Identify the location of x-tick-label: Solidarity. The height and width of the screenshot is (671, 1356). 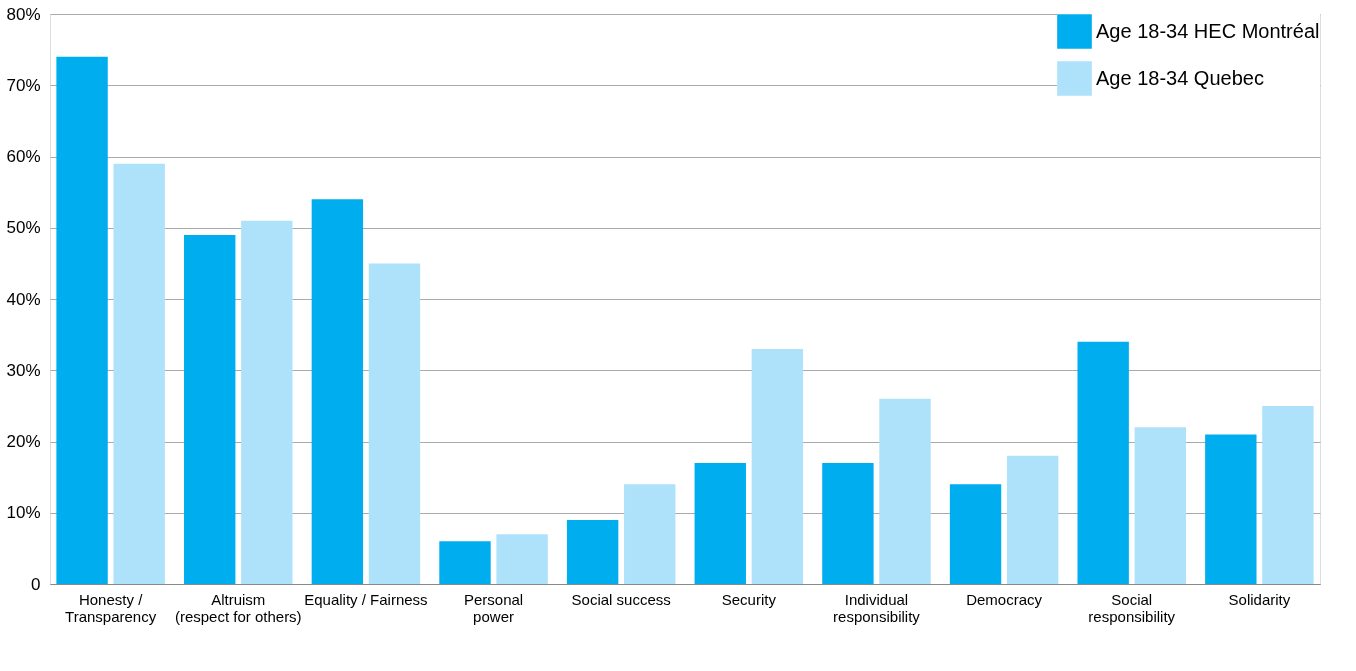
(1259, 599).